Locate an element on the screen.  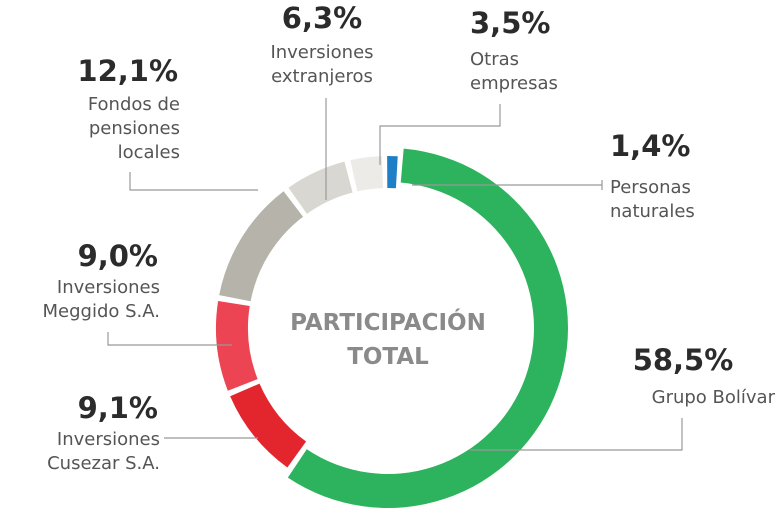
category-label: Grupo Bolívar is located at coordinates (714, 397).